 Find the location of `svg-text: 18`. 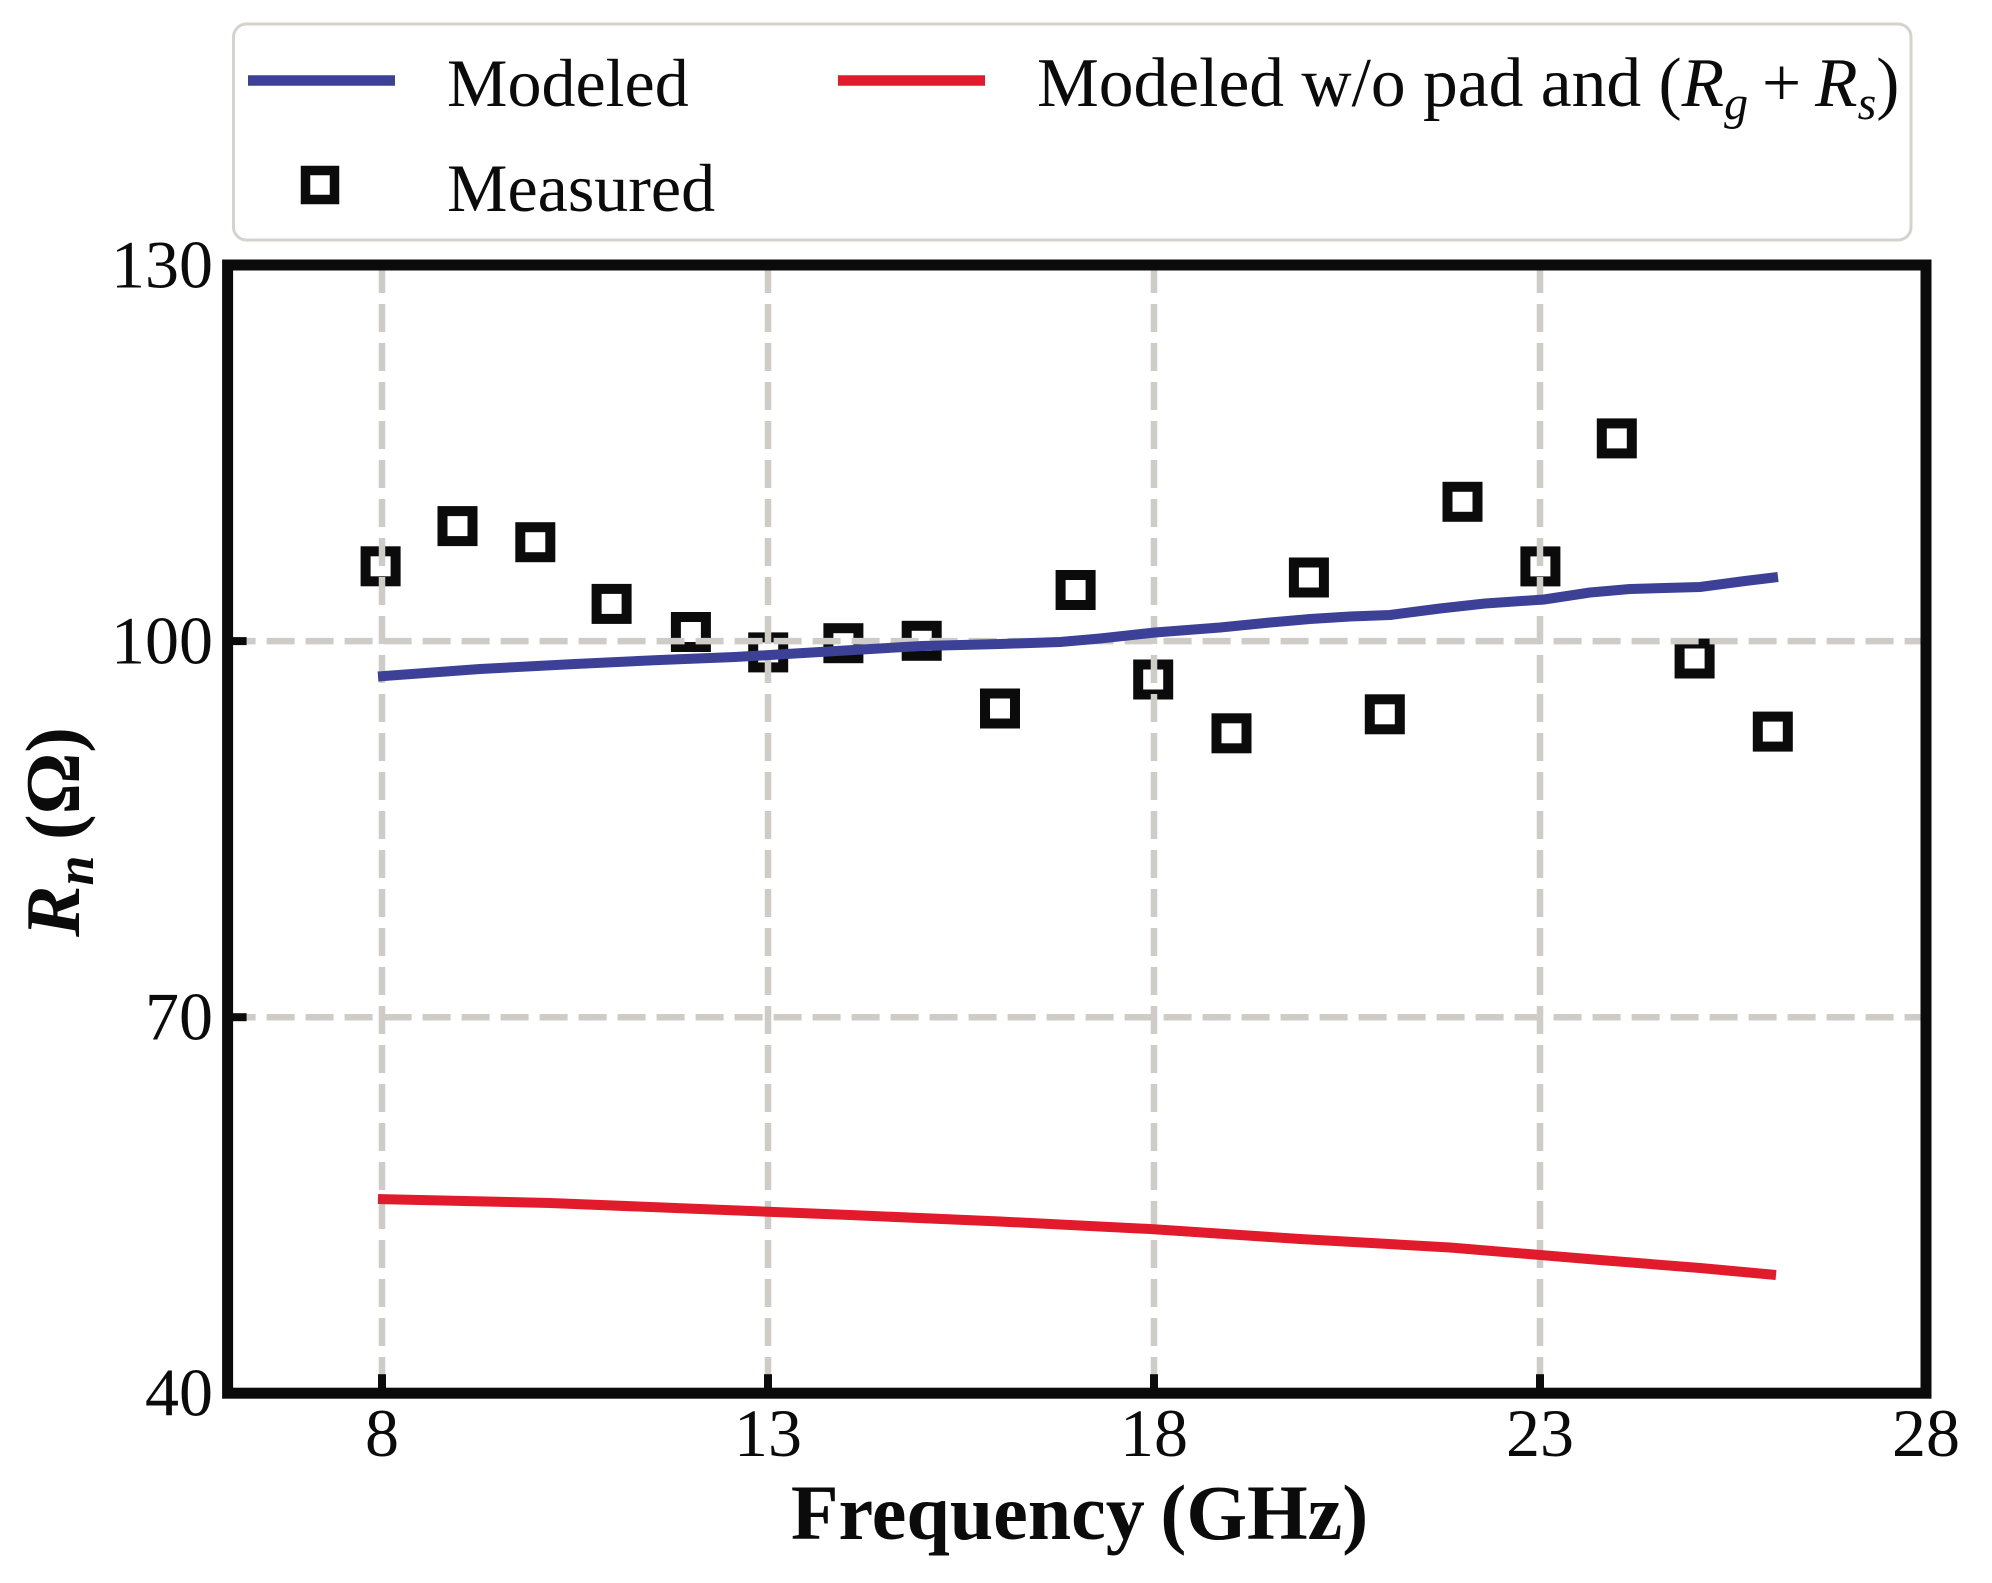

svg-text: 18 is located at coordinates (1154, 1433).